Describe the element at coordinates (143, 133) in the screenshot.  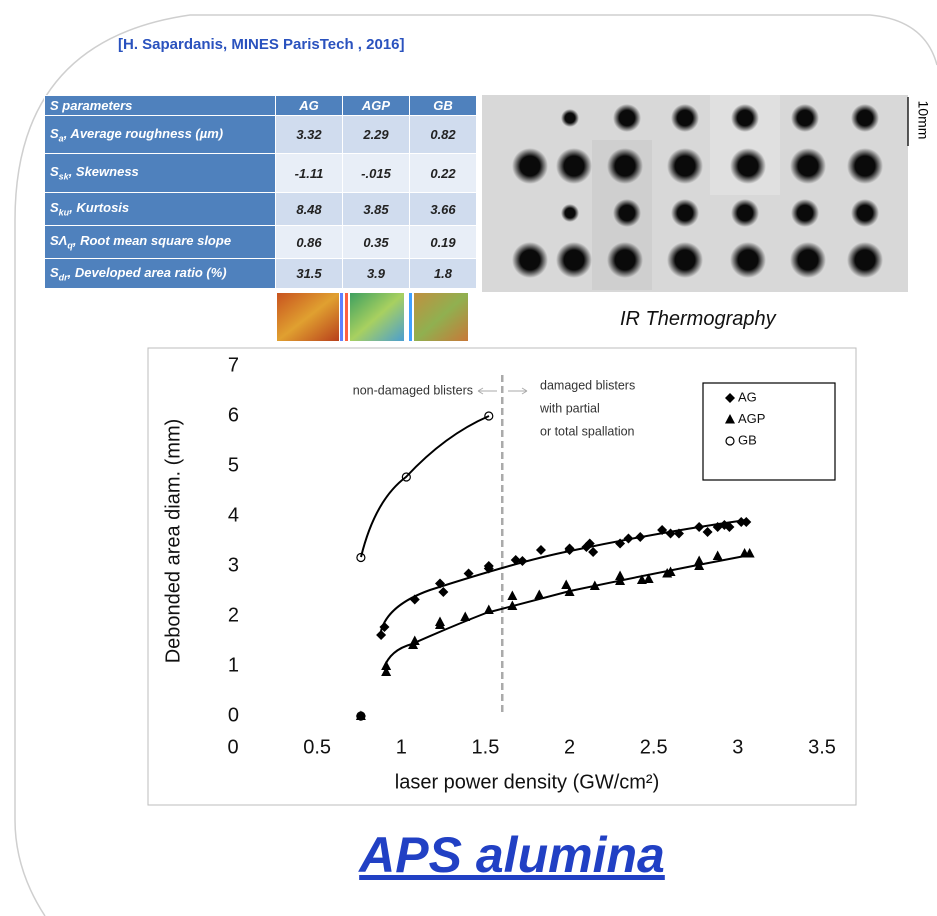
I see `parameter-description: , Average roughness (µm)` at that location.